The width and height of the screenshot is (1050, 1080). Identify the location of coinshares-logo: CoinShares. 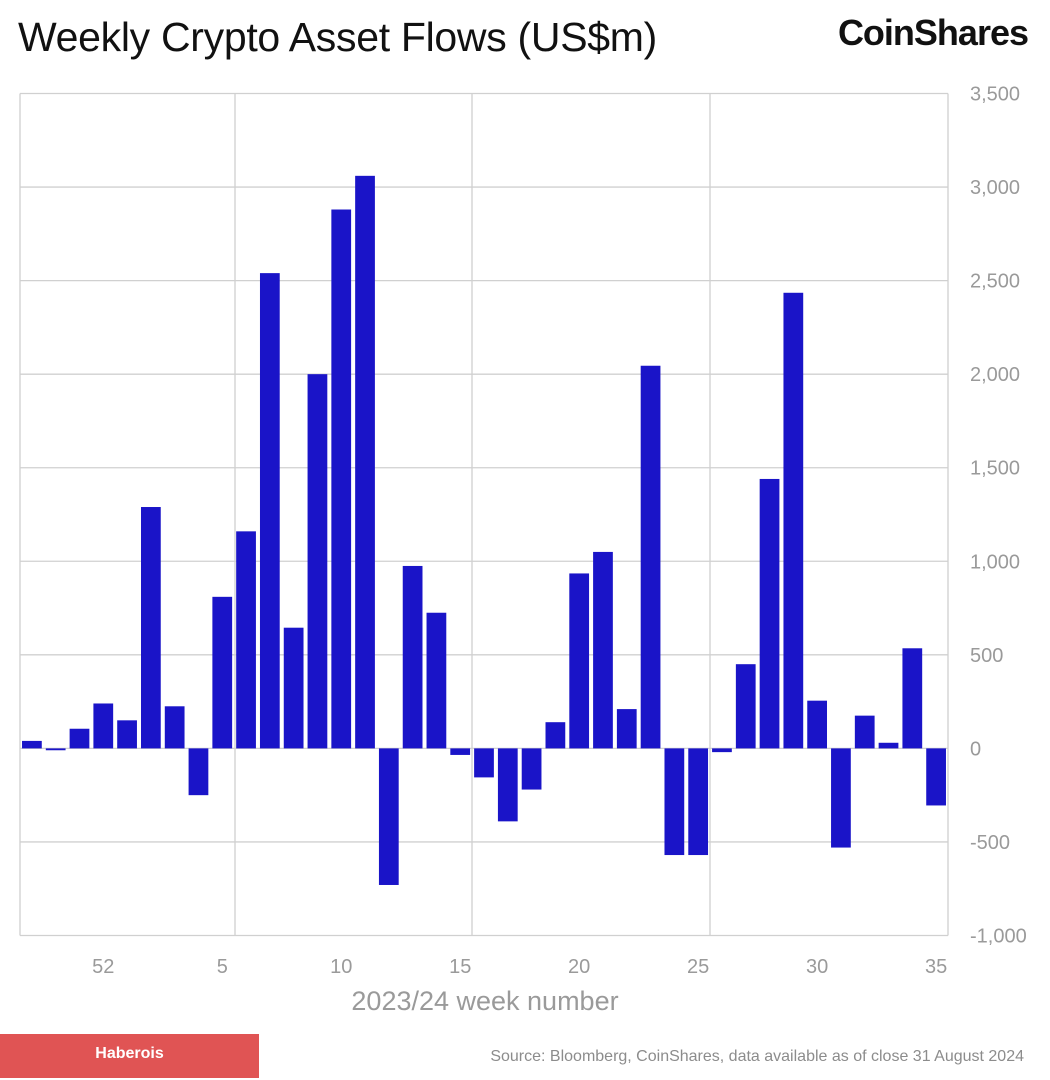
(933, 32).